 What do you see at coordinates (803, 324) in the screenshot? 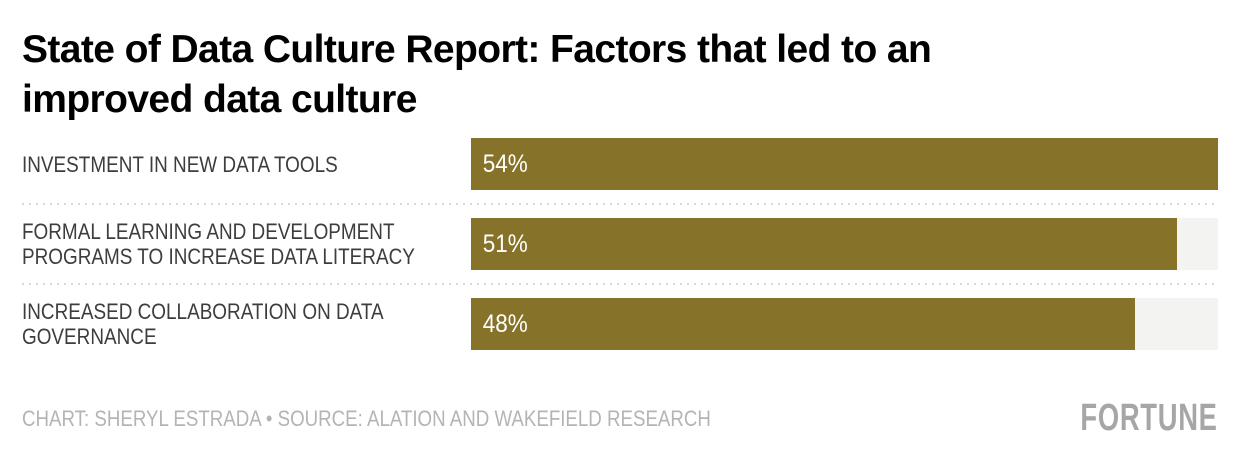
I see `bar-fill: 48%` at bounding box center [803, 324].